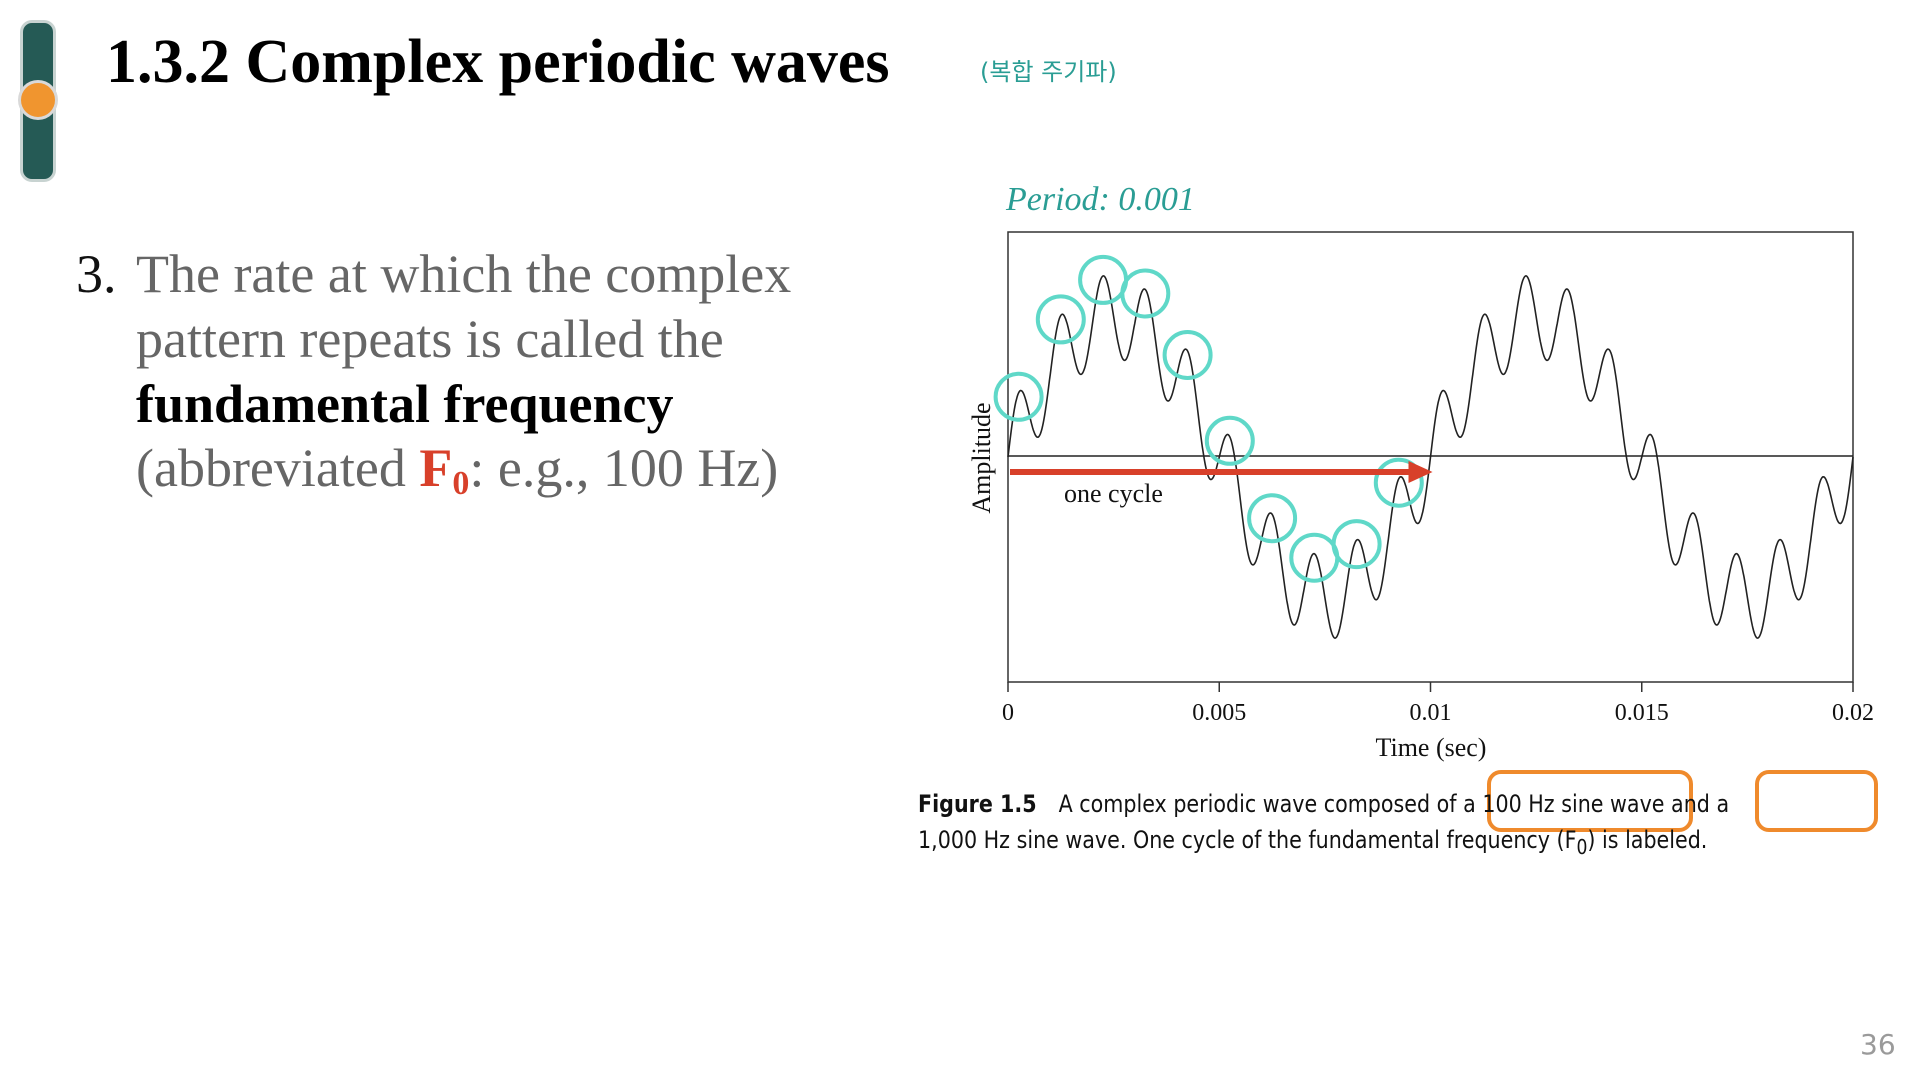  What do you see at coordinates (1113, 493) in the screenshot?
I see `one-cycle-label: one cycle` at bounding box center [1113, 493].